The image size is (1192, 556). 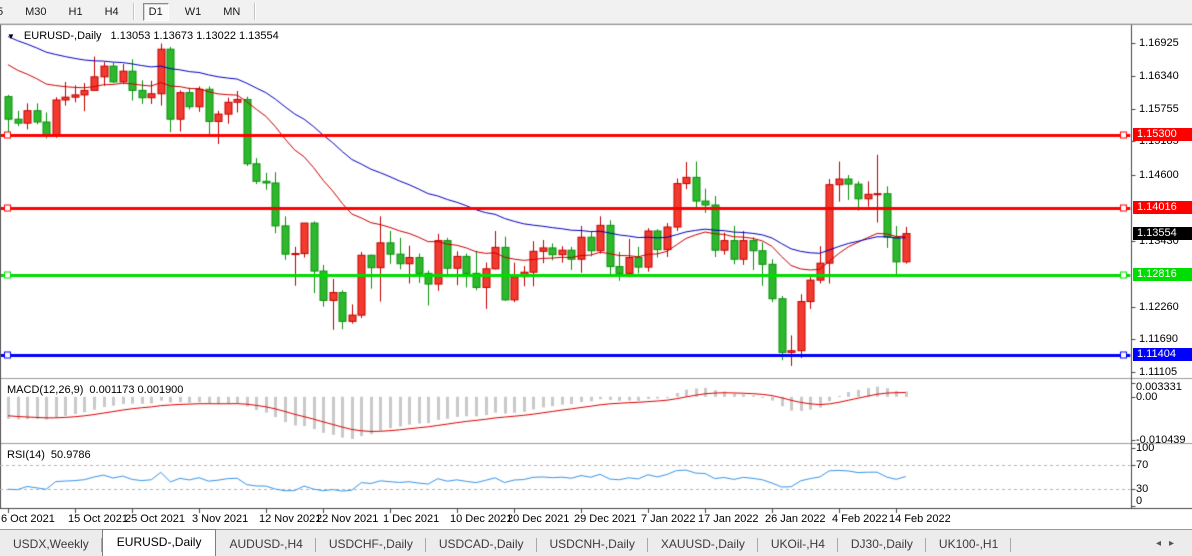 I want to click on tab-usdchf-daily: USDCHF-,Daily, so click(x=371, y=544).